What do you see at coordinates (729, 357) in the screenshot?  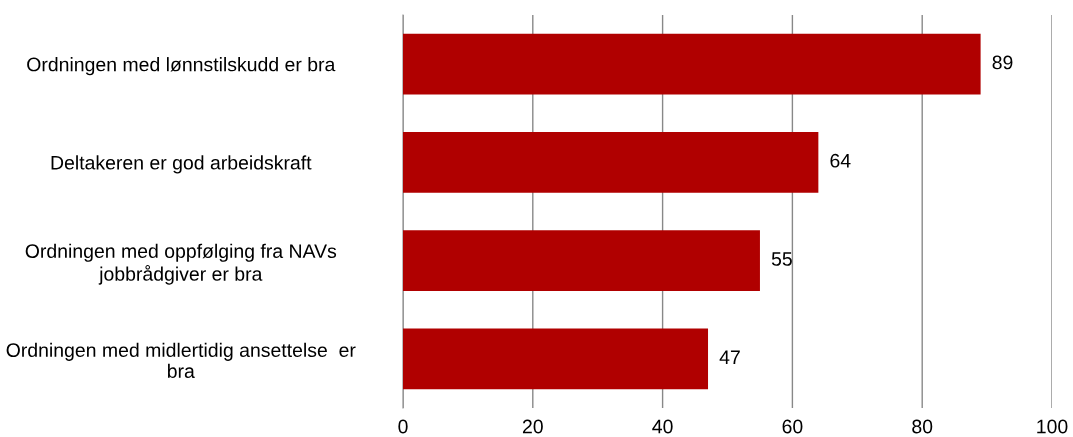 I see `data-label: 47` at bounding box center [729, 357].